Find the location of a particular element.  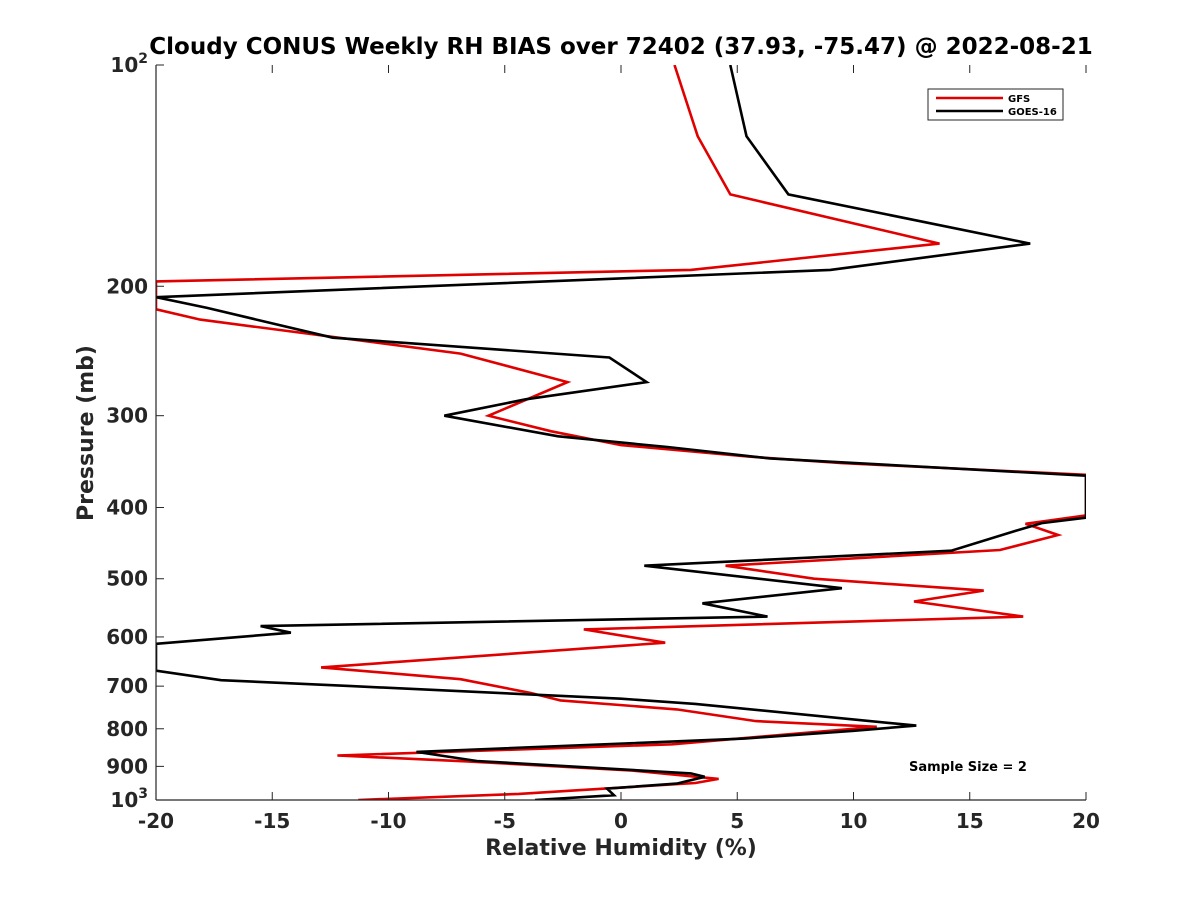

y-tick-label: 300 is located at coordinates (127, 416).